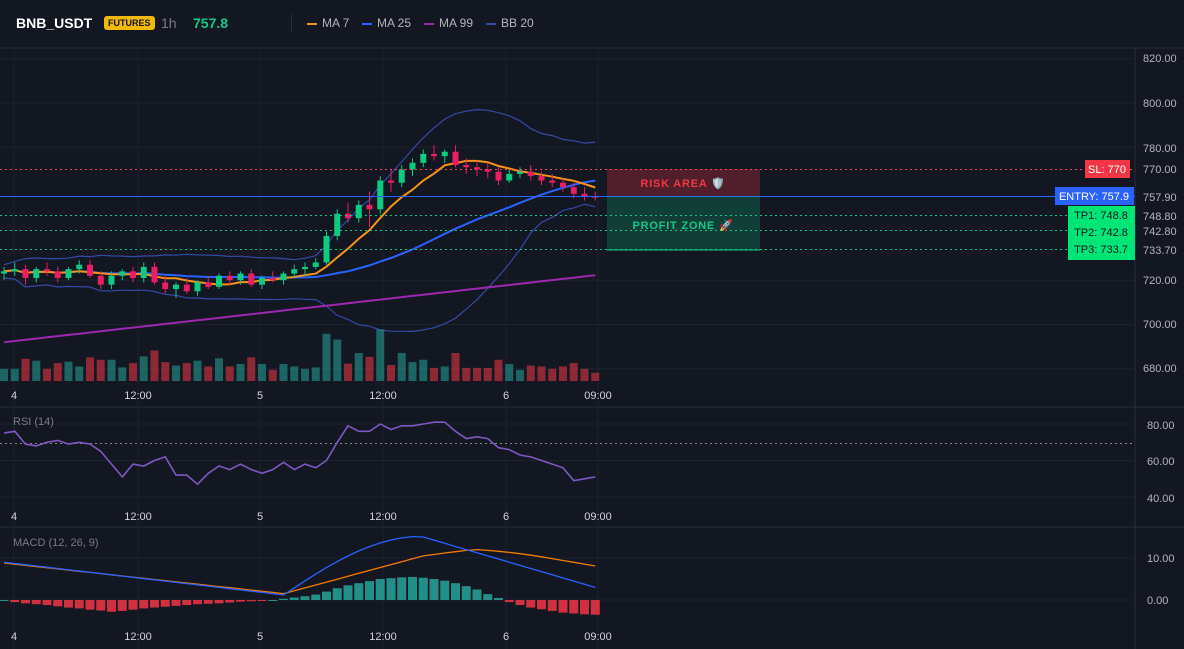  I want to click on profit-zone-label: PROFIT ZONE 🚀, so click(682, 225).